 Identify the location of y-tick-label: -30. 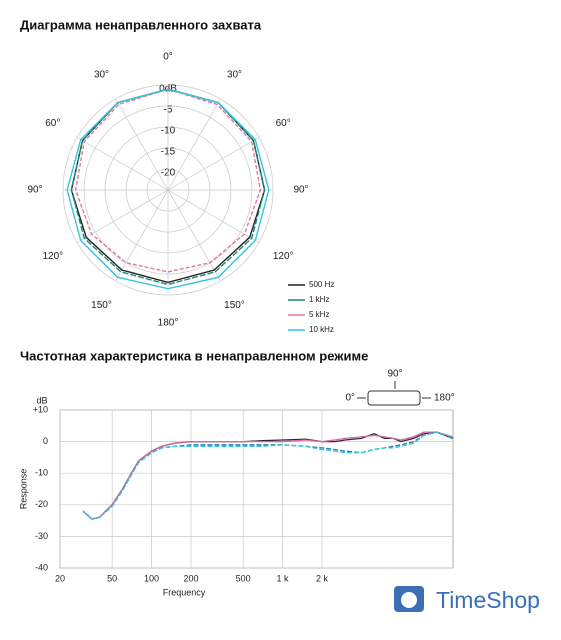
(41, 536).